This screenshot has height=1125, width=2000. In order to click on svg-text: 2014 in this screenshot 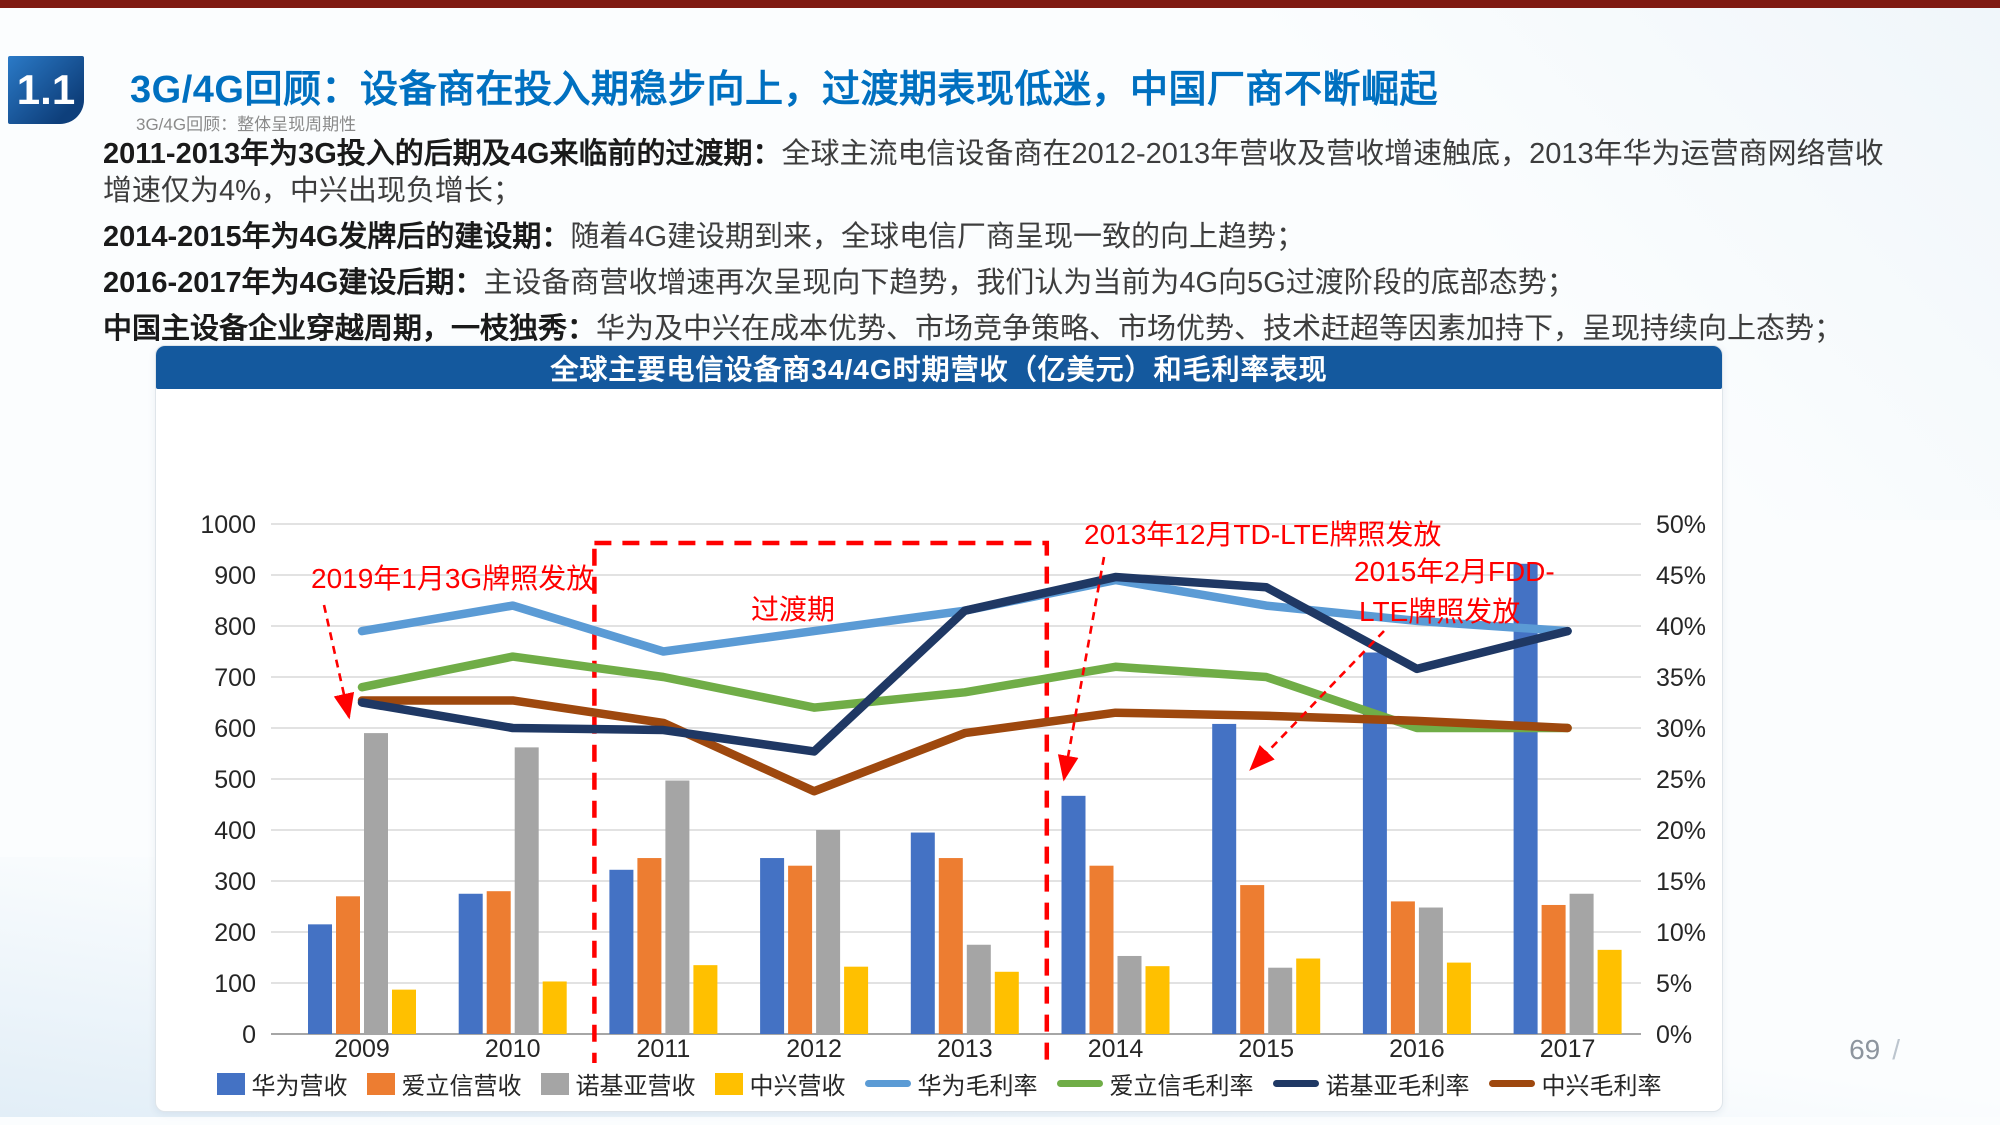, I will do `click(1116, 1049)`.